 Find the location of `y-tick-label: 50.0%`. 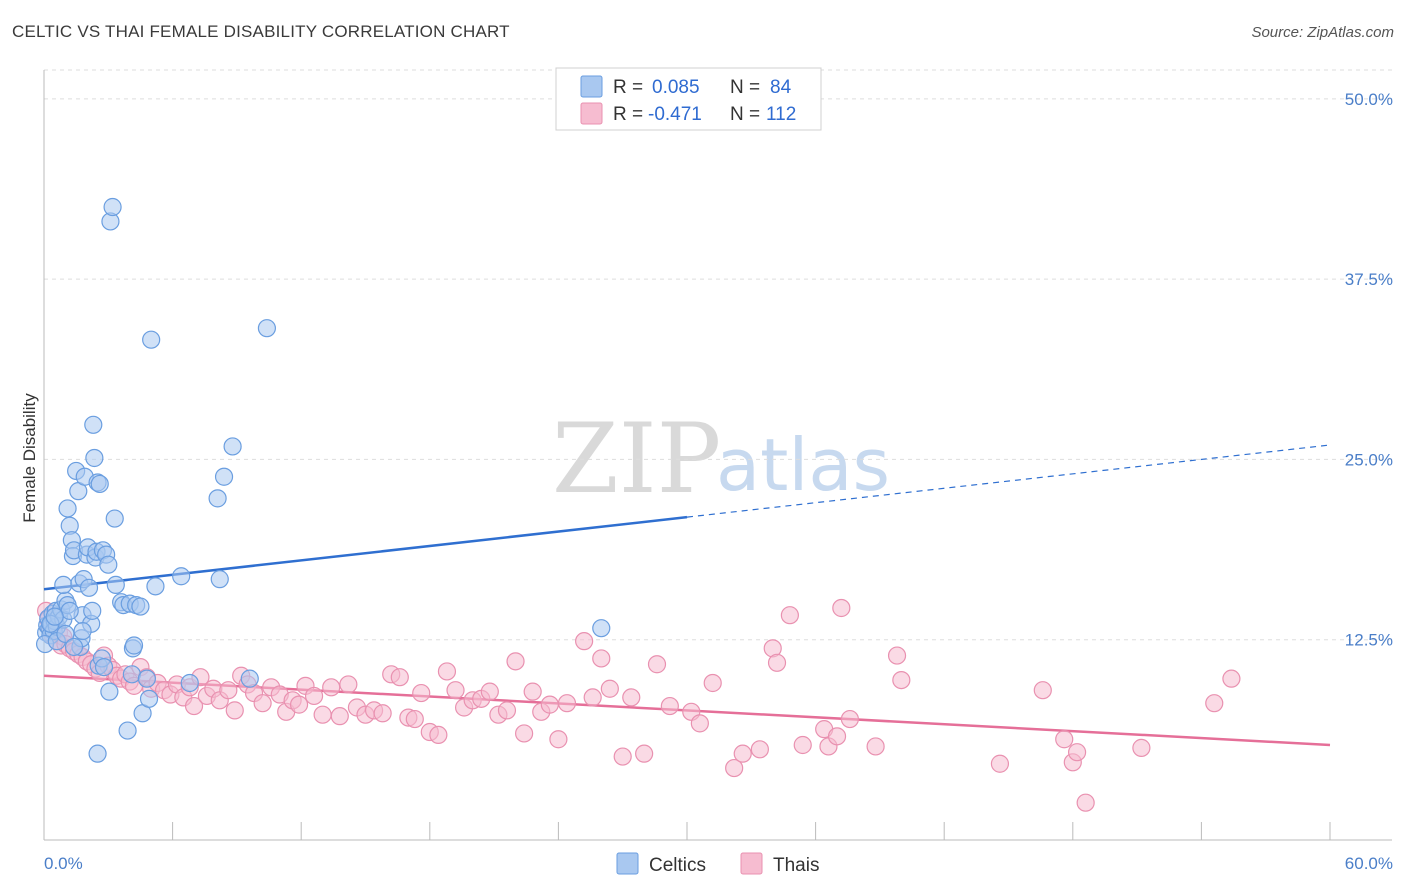

y-tick-label: 50.0% is located at coordinates (1369, 99).